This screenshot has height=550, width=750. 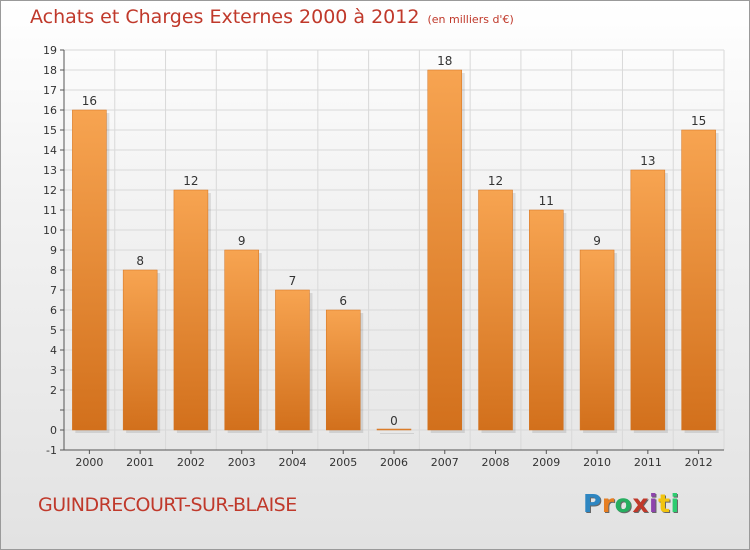 I want to click on x-tick-label: 2005, so click(x=343, y=462).